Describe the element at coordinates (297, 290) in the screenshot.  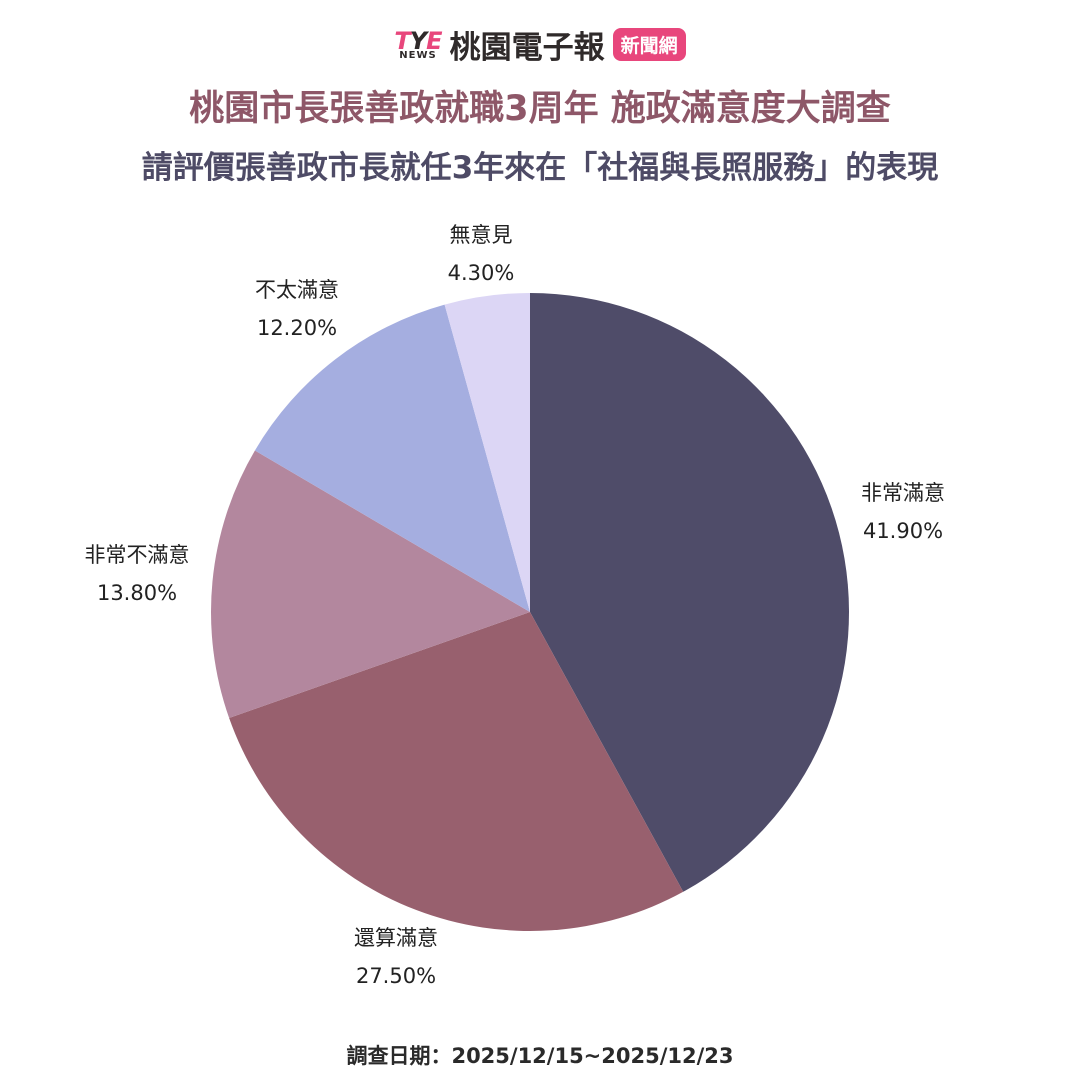
I see `slice-category-label: 不太滿意` at that location.